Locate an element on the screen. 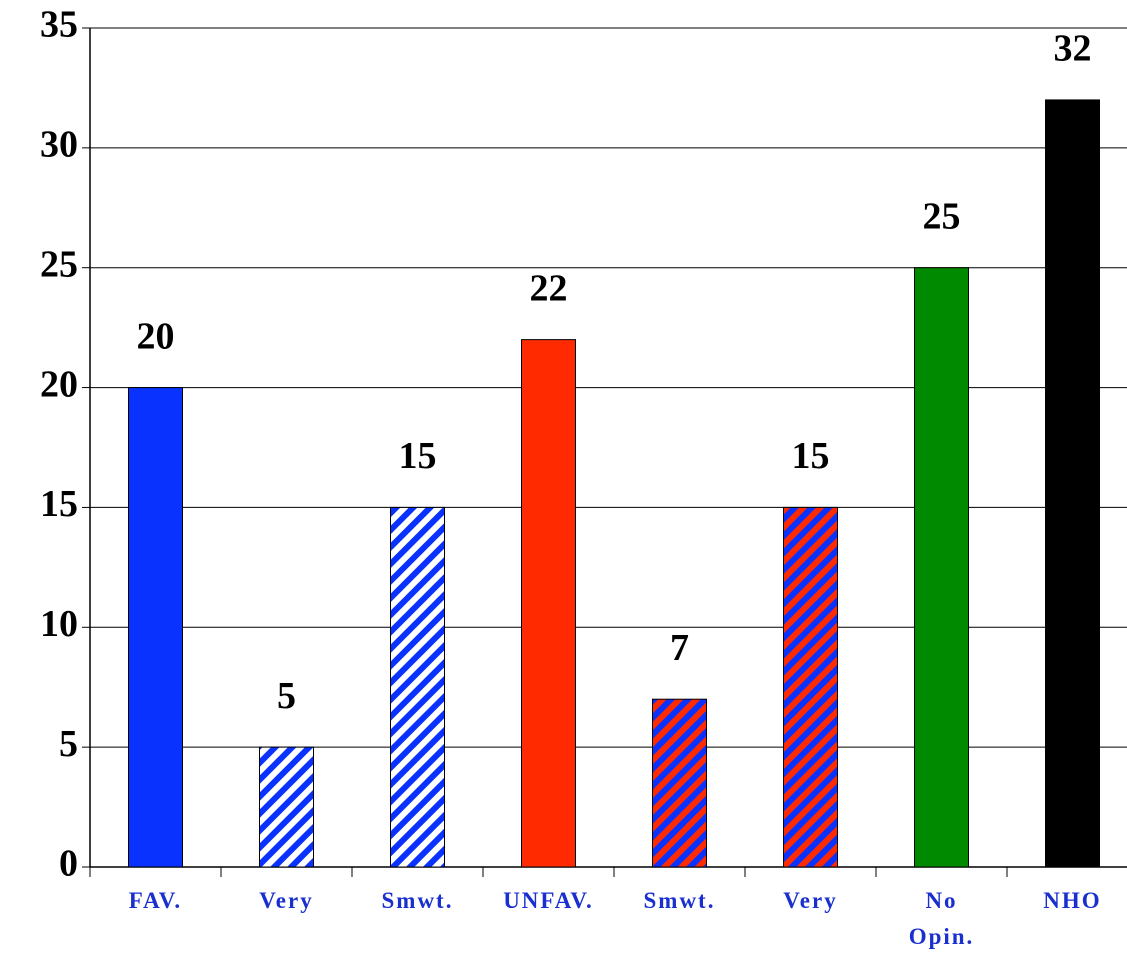 This screenshot has width=1127, height=972. y-tick-label: 35 is located at coordinates (59, 25).